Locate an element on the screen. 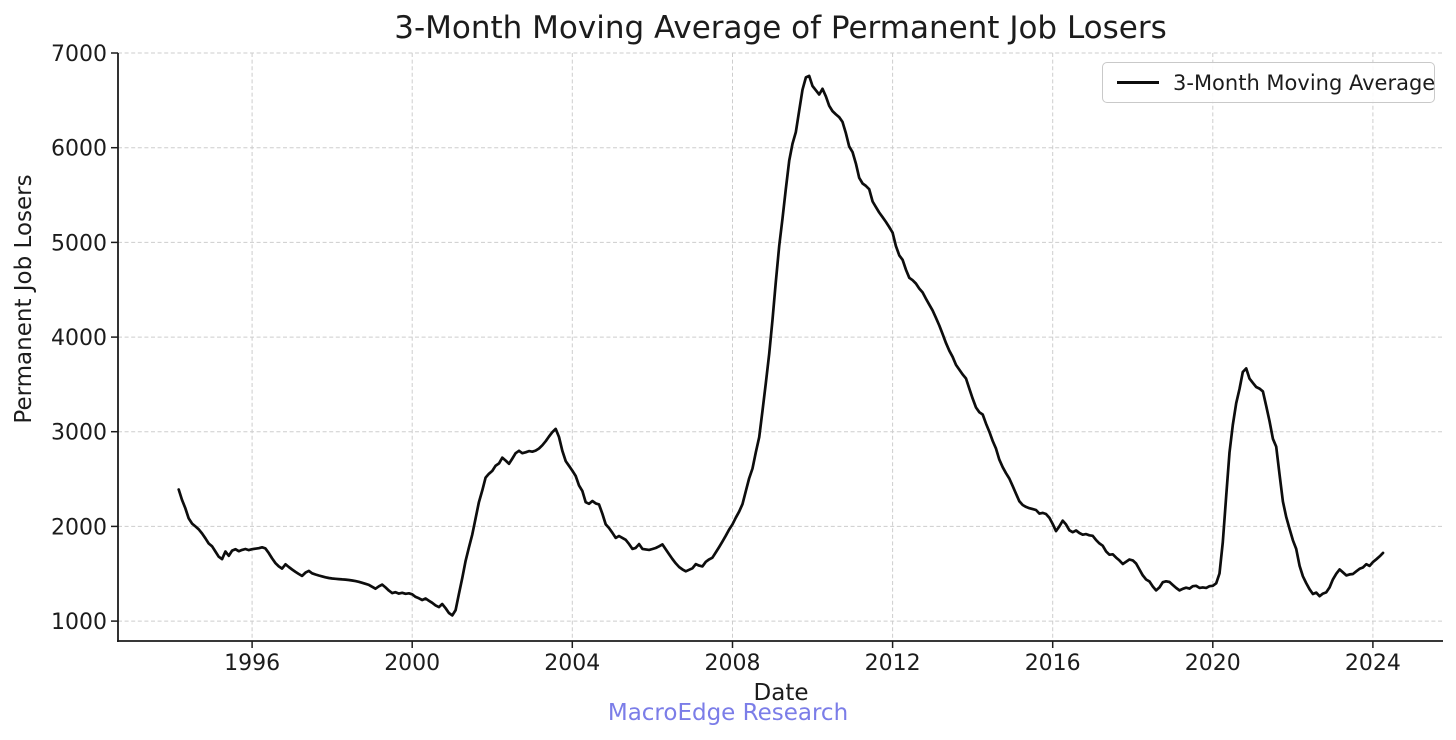 This screenshot has width=1456, height=740. svg-text: 2004 is located at coordinates (572, 663).